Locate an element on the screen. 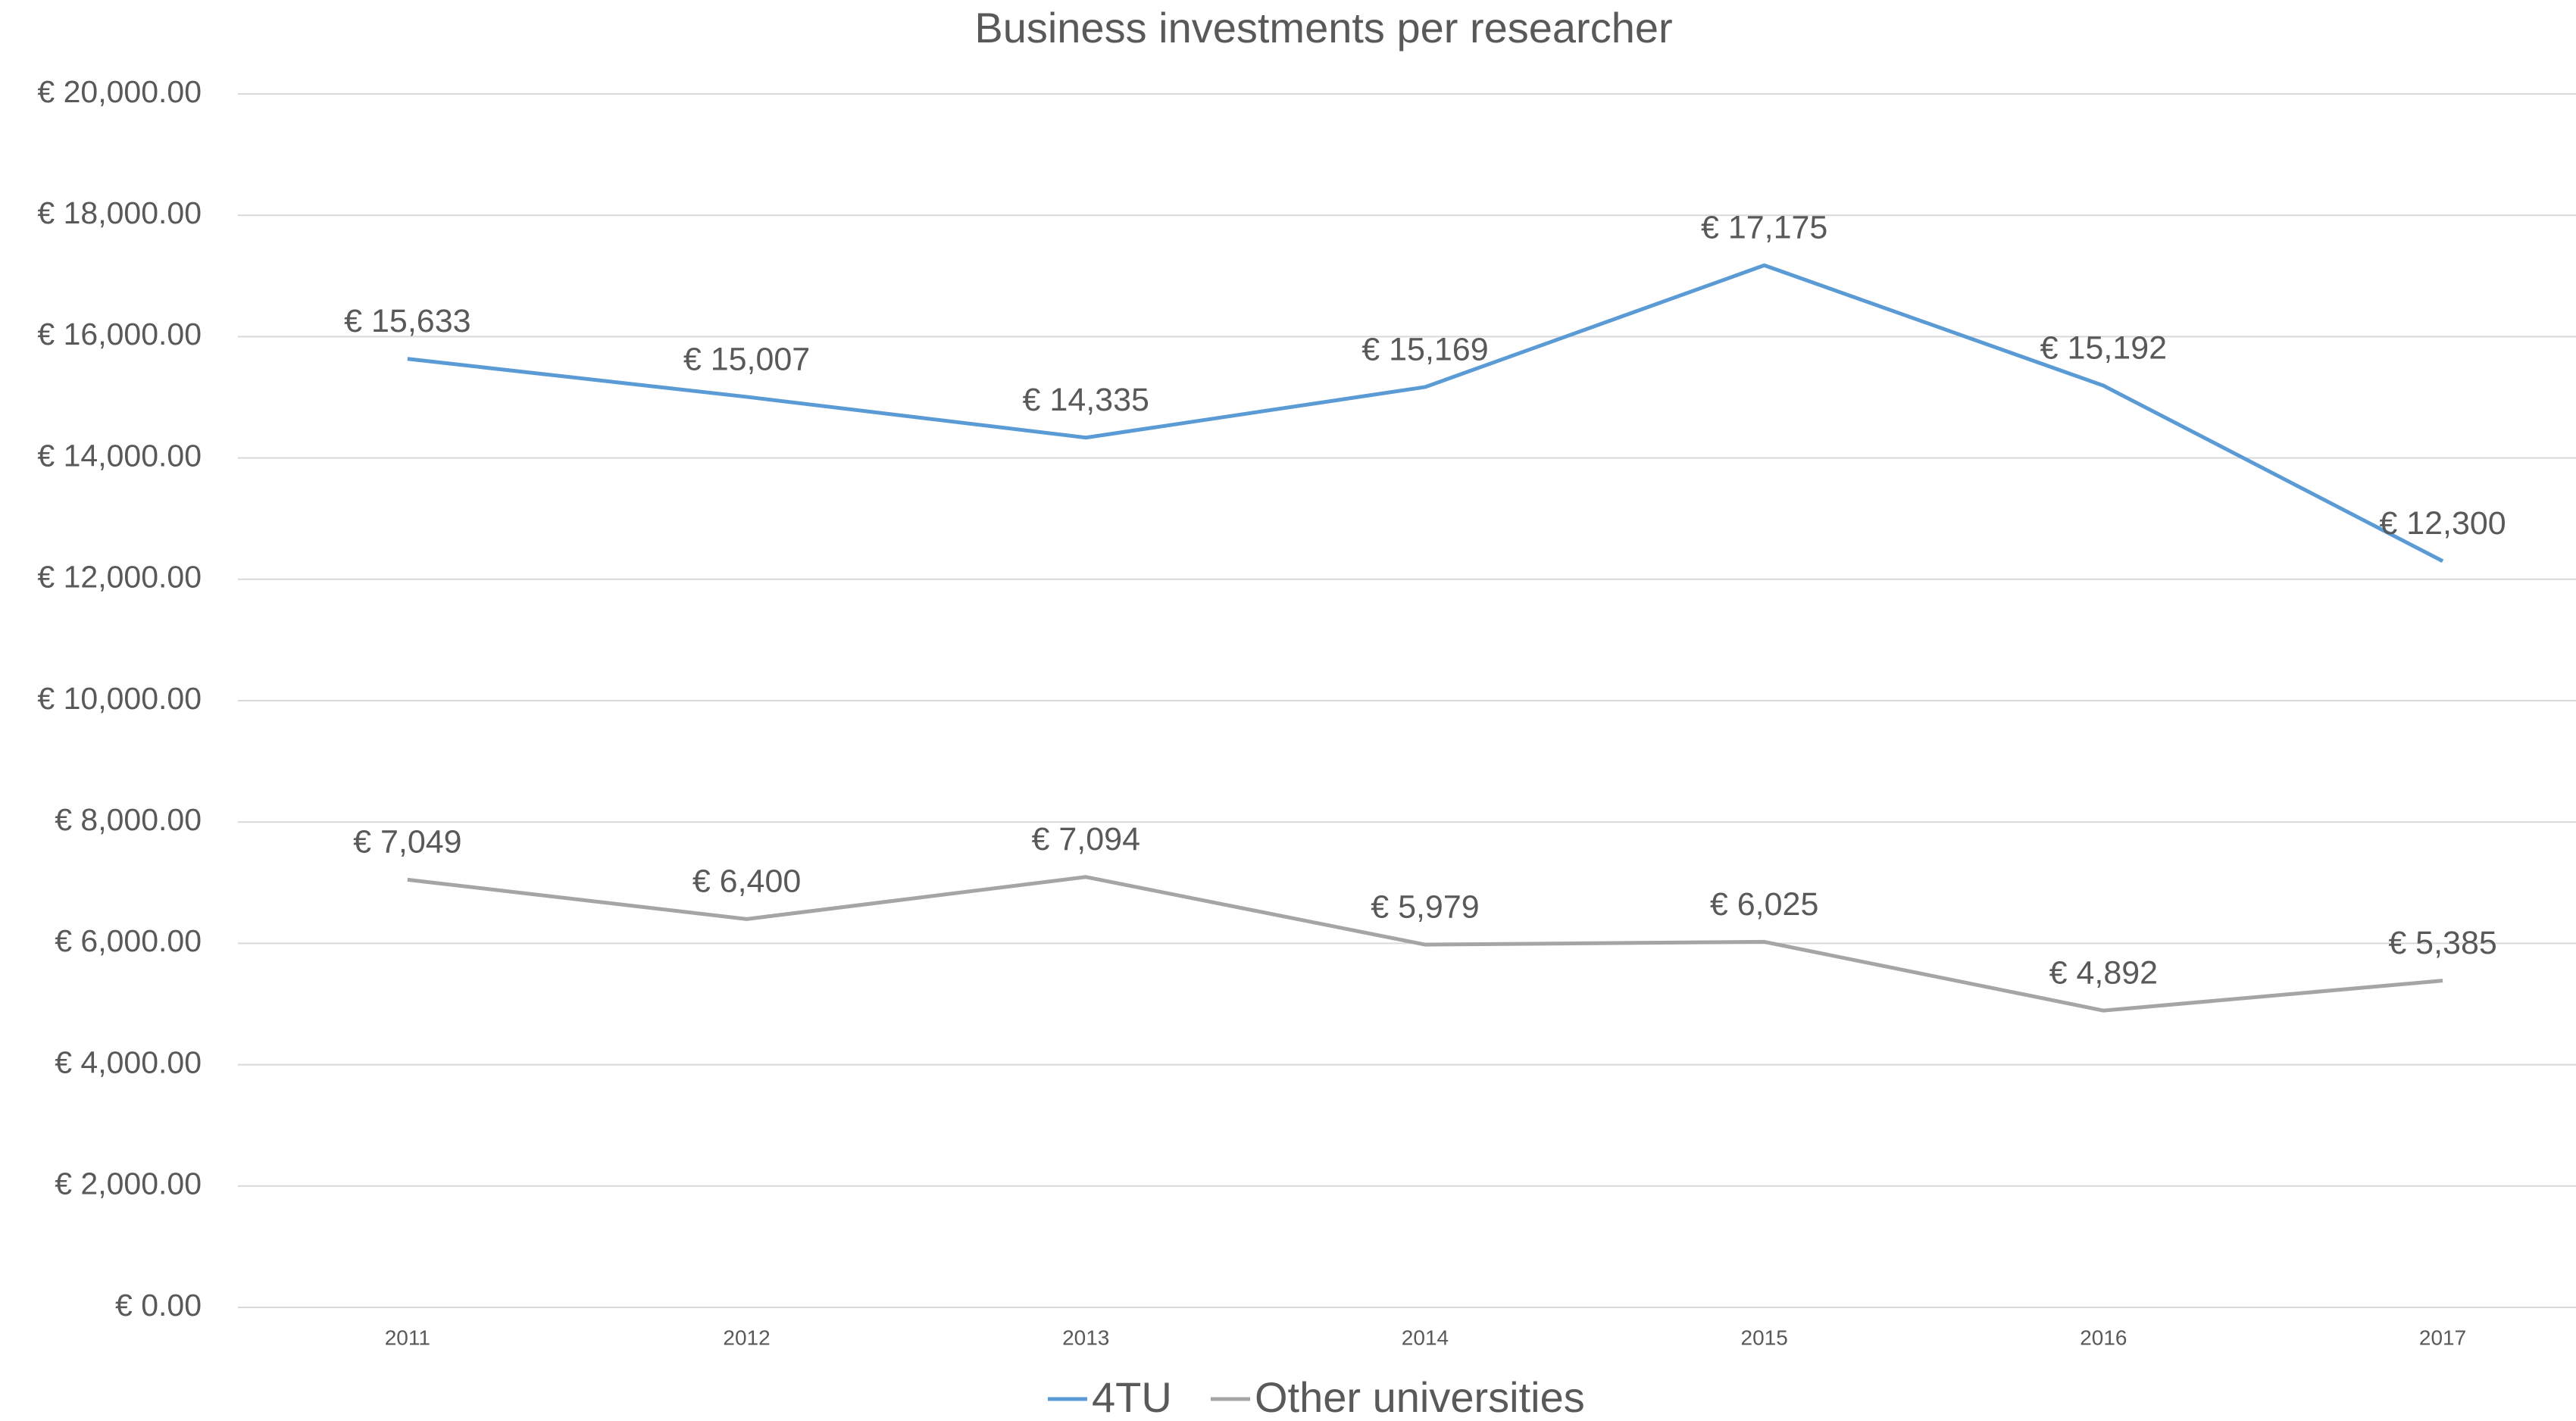  data-label: € 17,175 is located at coordinates (1764, 228).